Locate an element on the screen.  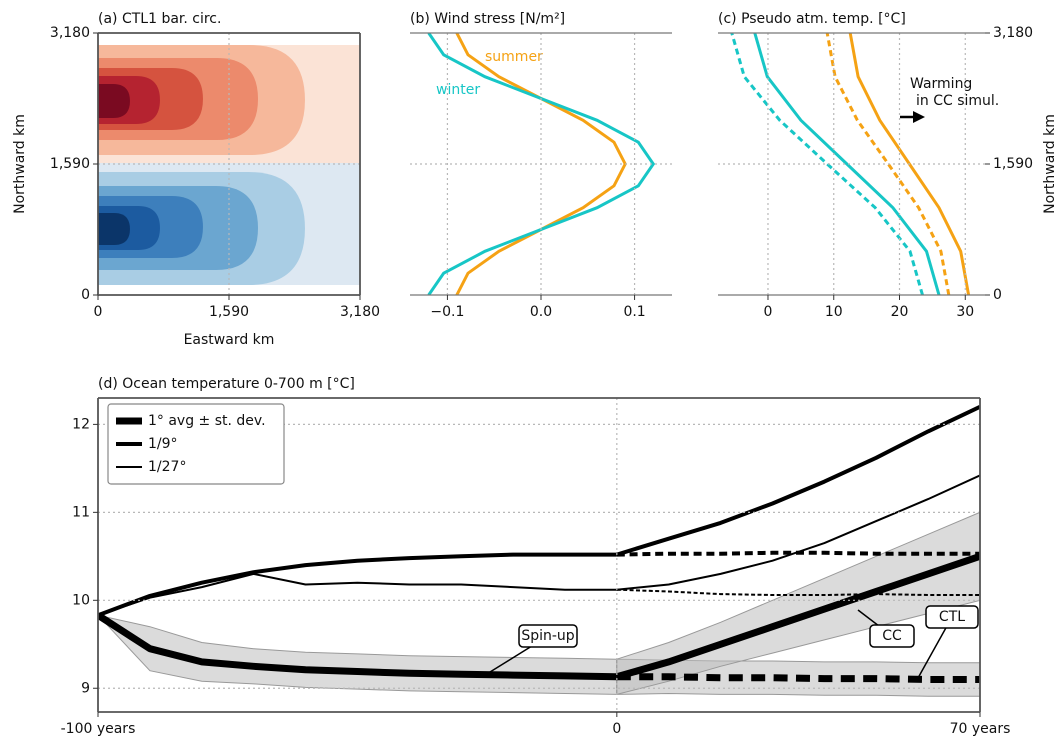
annotation: CTL is located at coordinates (952, 617).